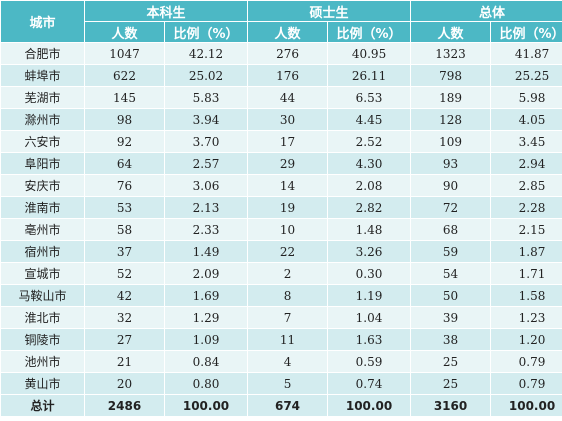 The width and height of the screenshot is (562, 421). I want to click on undergrad-count-cell: 58, so click(124, 229).